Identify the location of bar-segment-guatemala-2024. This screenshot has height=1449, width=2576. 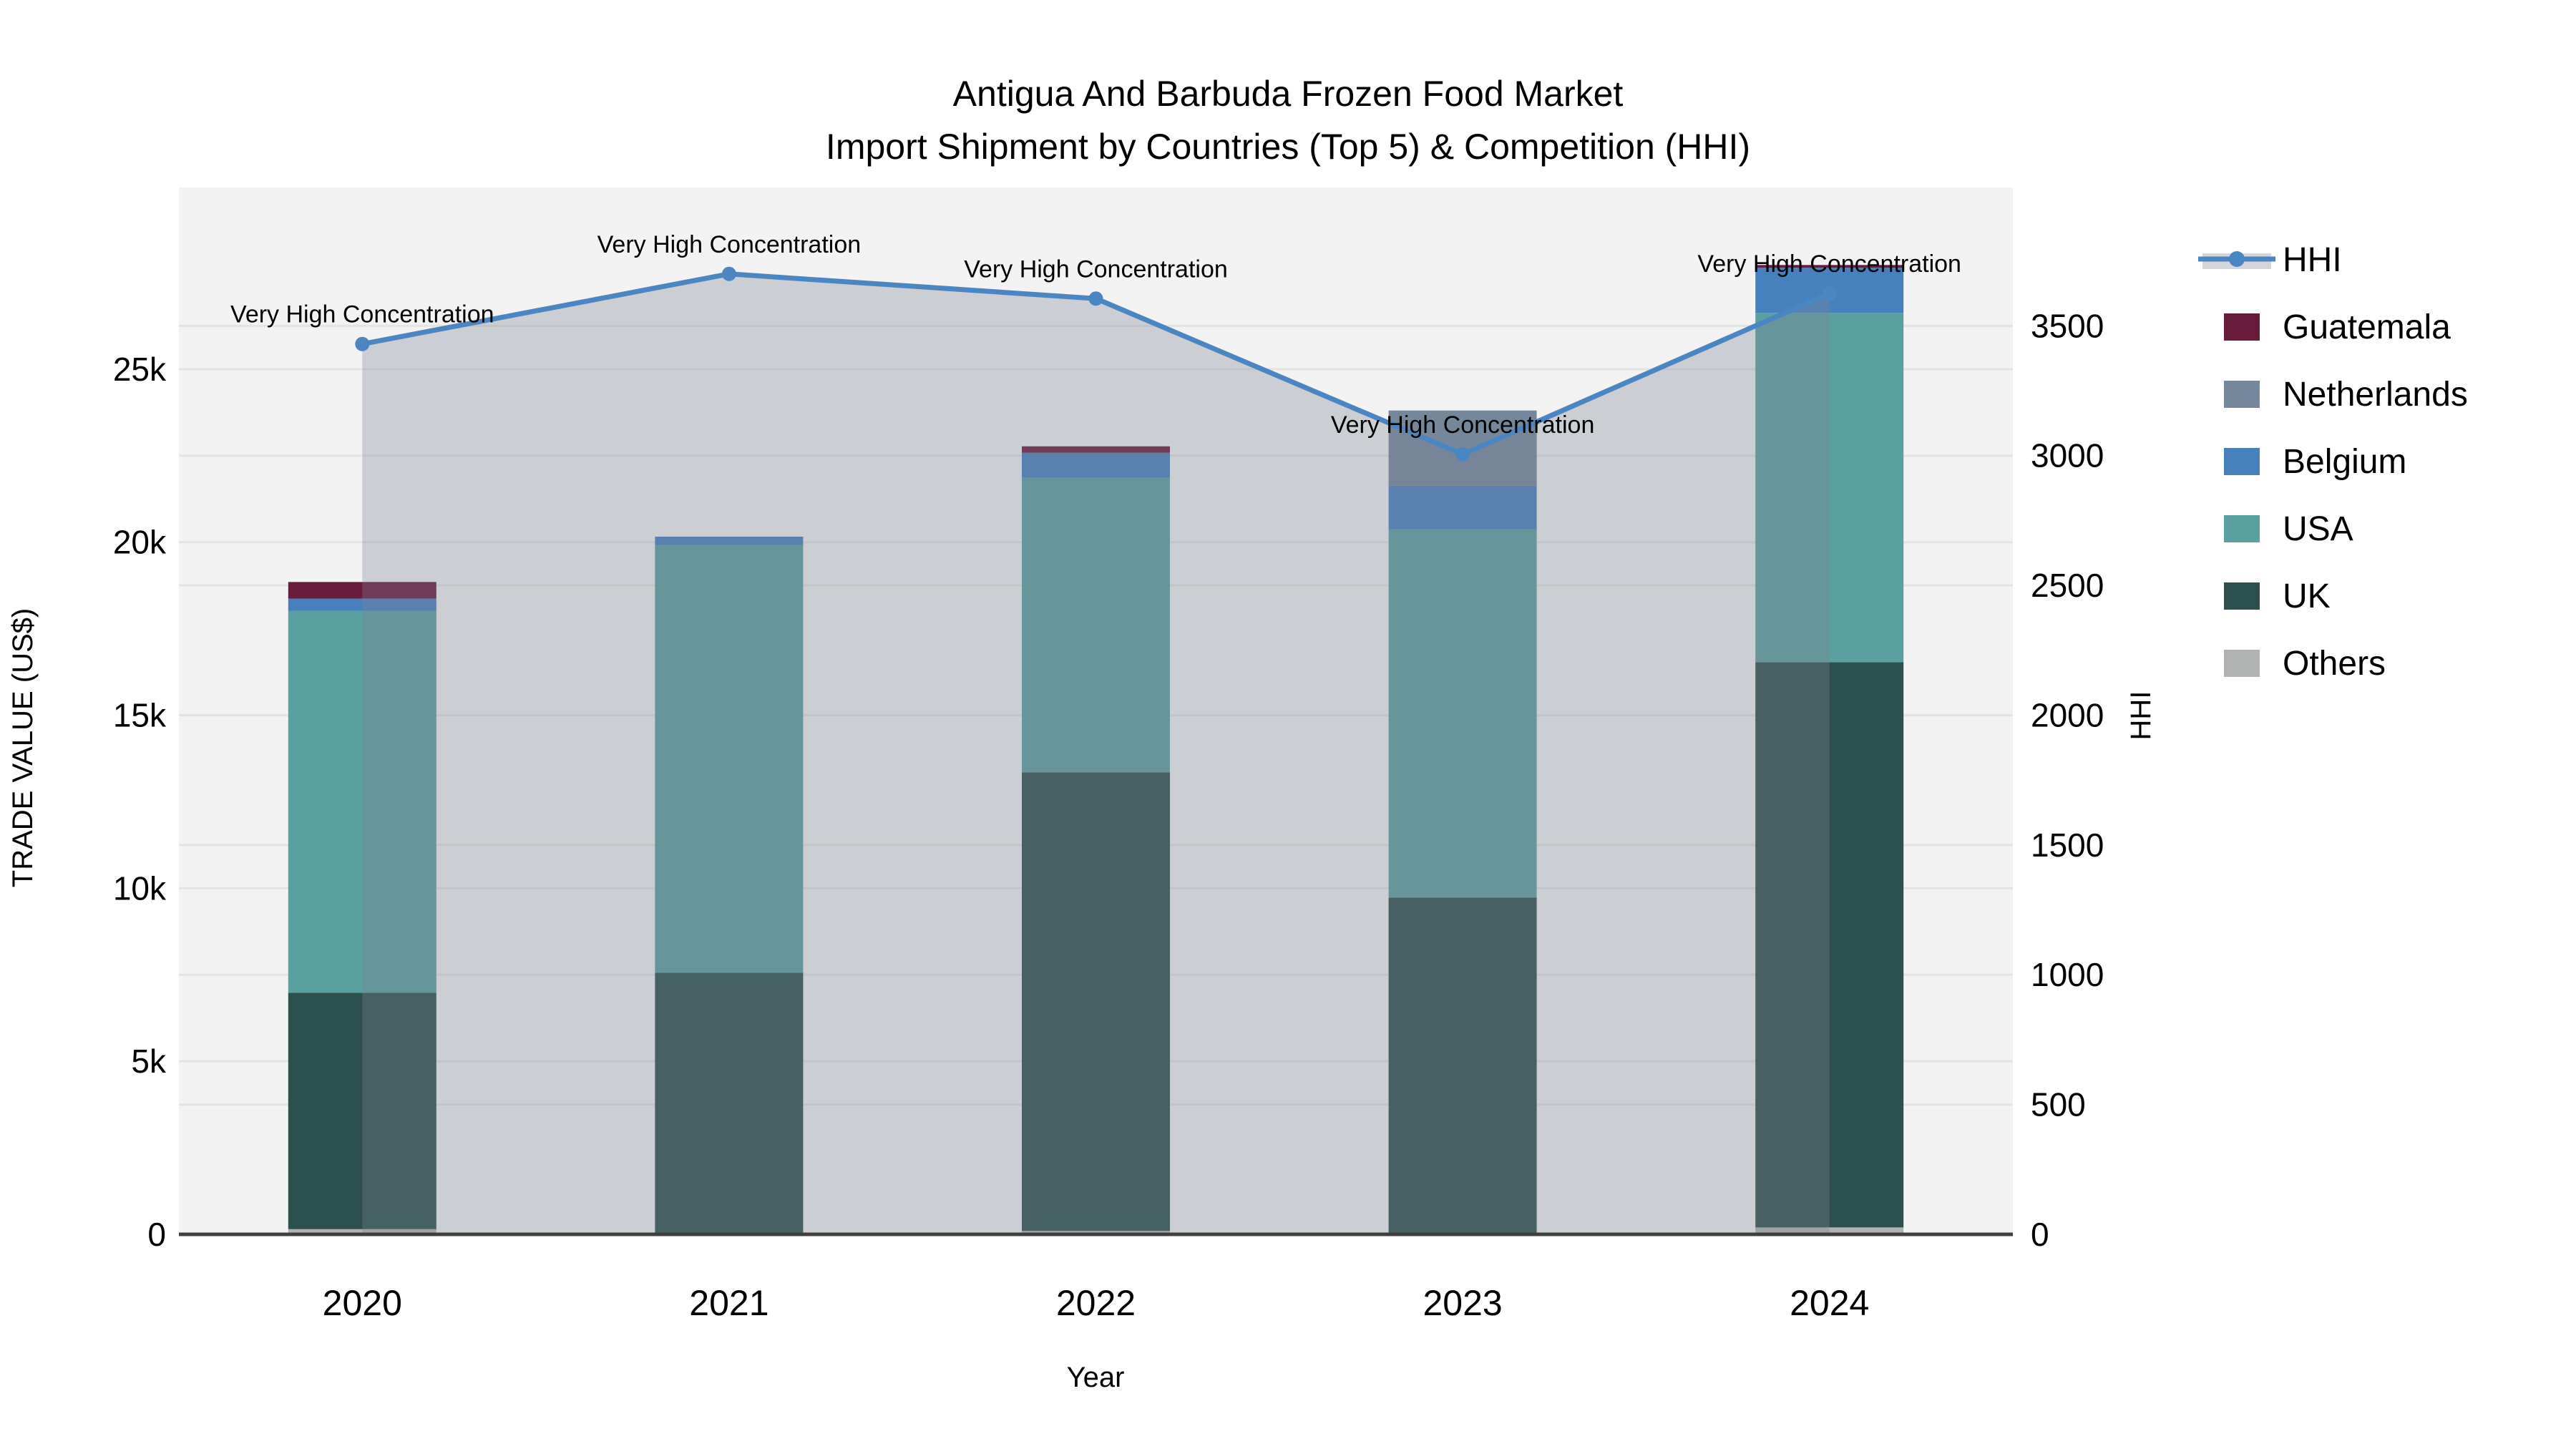
(1830, 266).